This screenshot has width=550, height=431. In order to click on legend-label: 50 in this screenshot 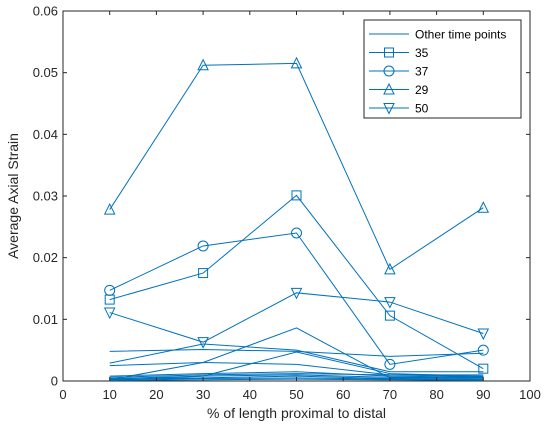, I will do `click(422, 109)`.